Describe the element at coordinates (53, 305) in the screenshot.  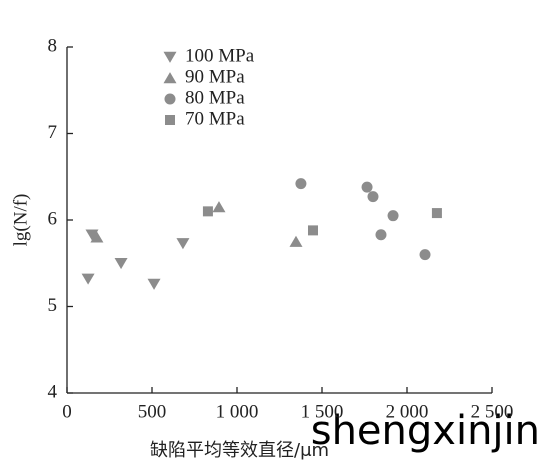
I see `y-tick-label: 5` at that location.